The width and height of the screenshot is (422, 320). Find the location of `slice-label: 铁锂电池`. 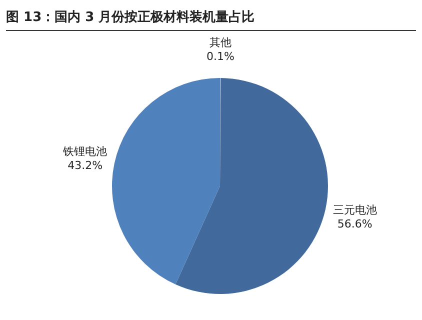

slice-label: 铁锂电池 is located at coordinates (85, 151).